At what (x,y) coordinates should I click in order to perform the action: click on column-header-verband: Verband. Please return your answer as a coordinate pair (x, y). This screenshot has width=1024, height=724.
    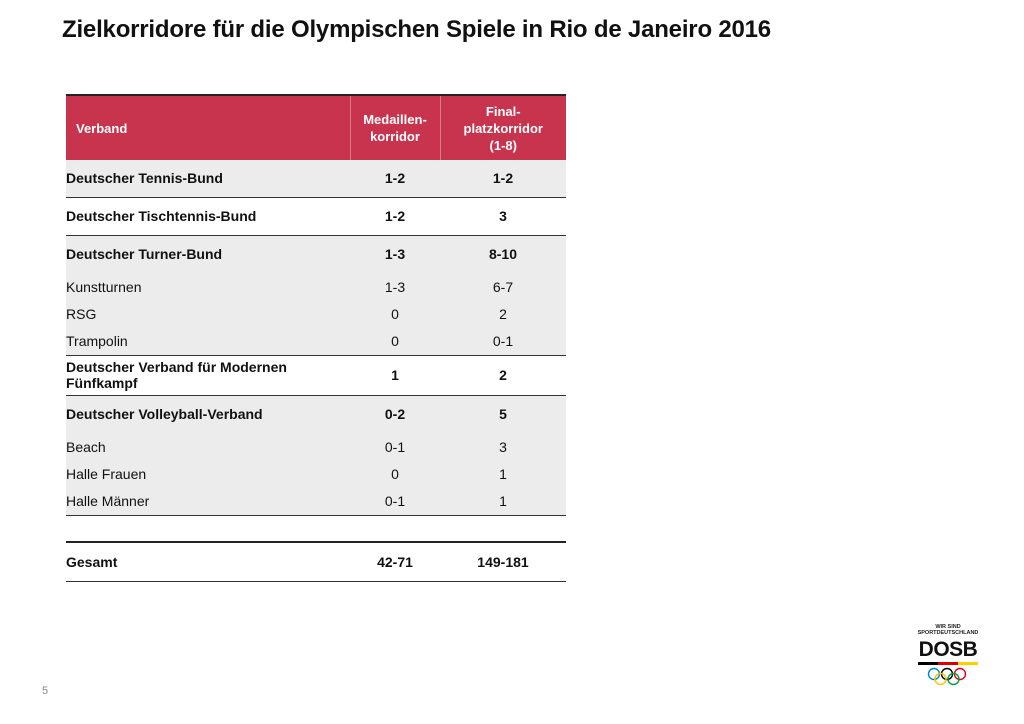
    Looking at the image, I should click on (208, 127).